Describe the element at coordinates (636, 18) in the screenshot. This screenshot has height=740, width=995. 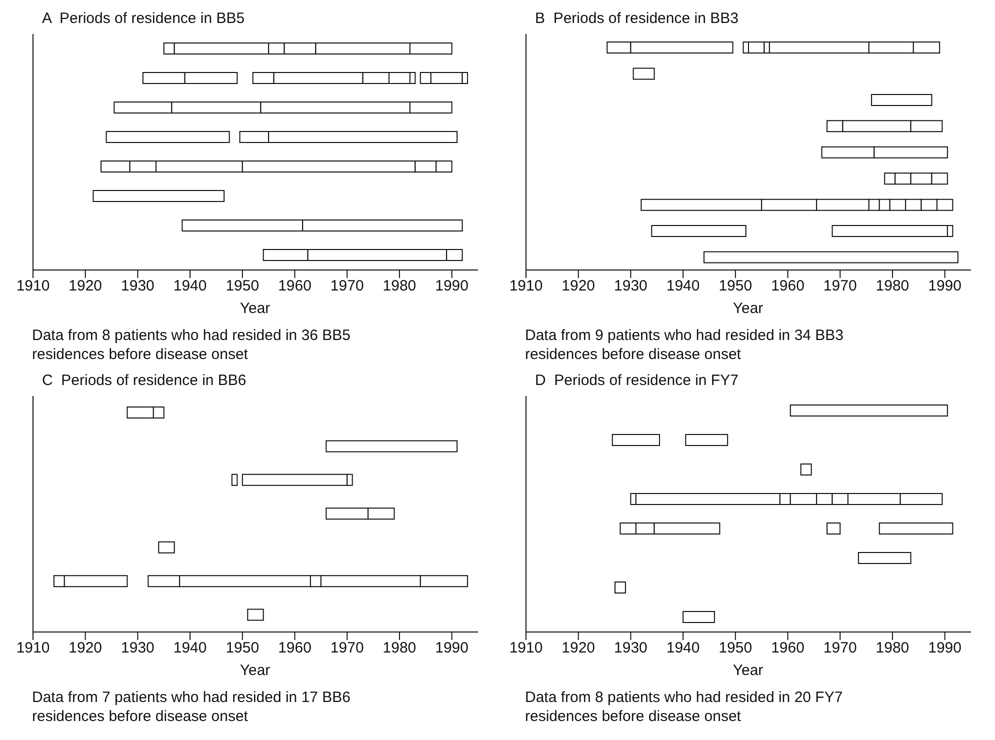
I see `chart-title: B Periods of residence in BB3` at that location.